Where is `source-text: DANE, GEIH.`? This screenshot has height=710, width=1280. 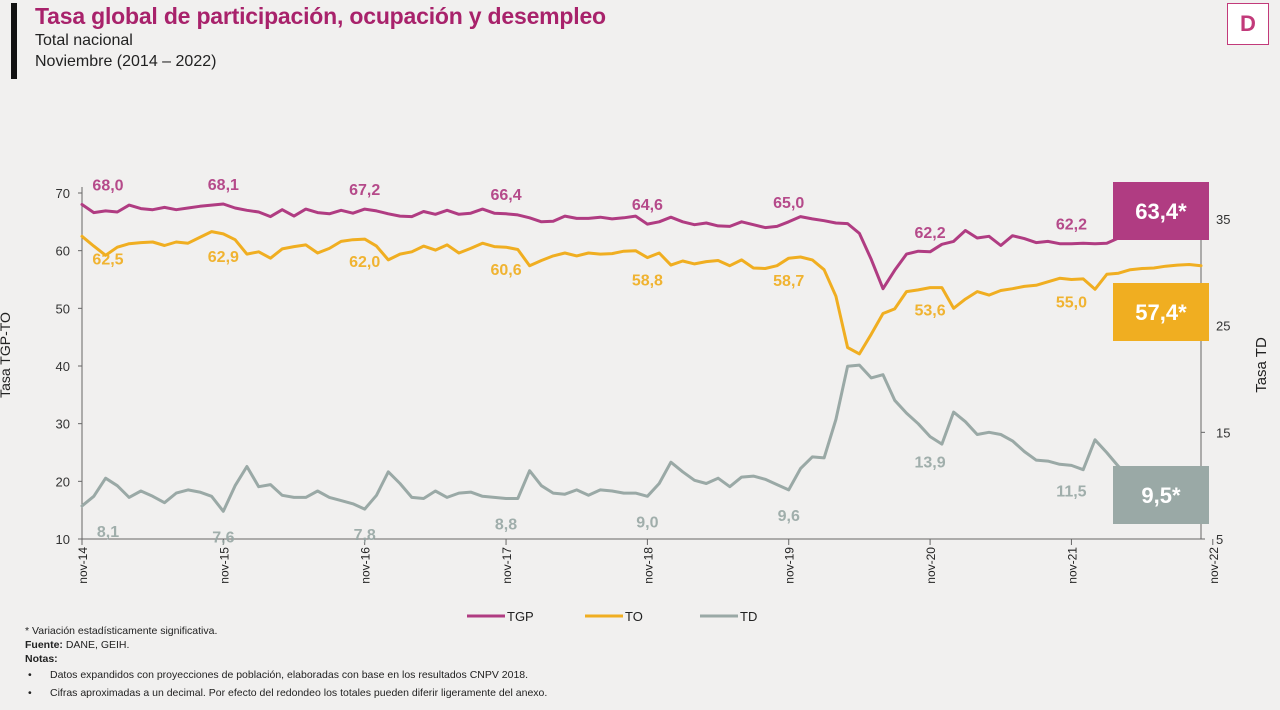
source-text: DANE, GEIH. is located at coordinates (96, 645).